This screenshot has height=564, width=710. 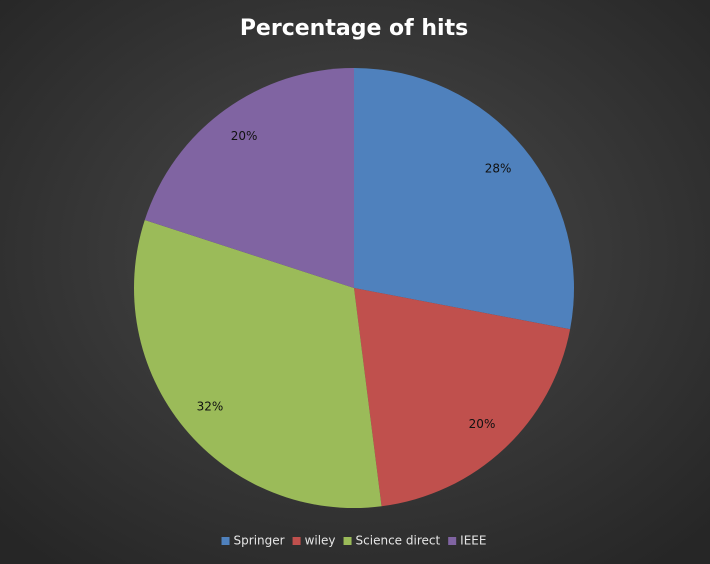 What do you see at coordinates (498, 168) in the screenshot?
I see `data-label: 28%` at bounding box center [498, 168].